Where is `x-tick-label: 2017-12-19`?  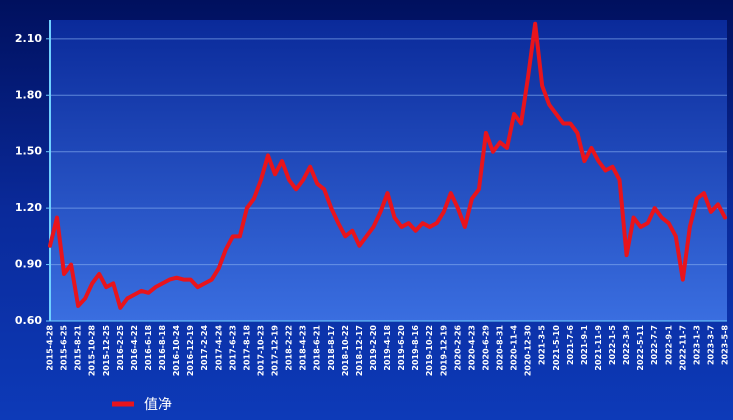
x-tick-label: 2017-12-19 is located at coordinates (275, 351).